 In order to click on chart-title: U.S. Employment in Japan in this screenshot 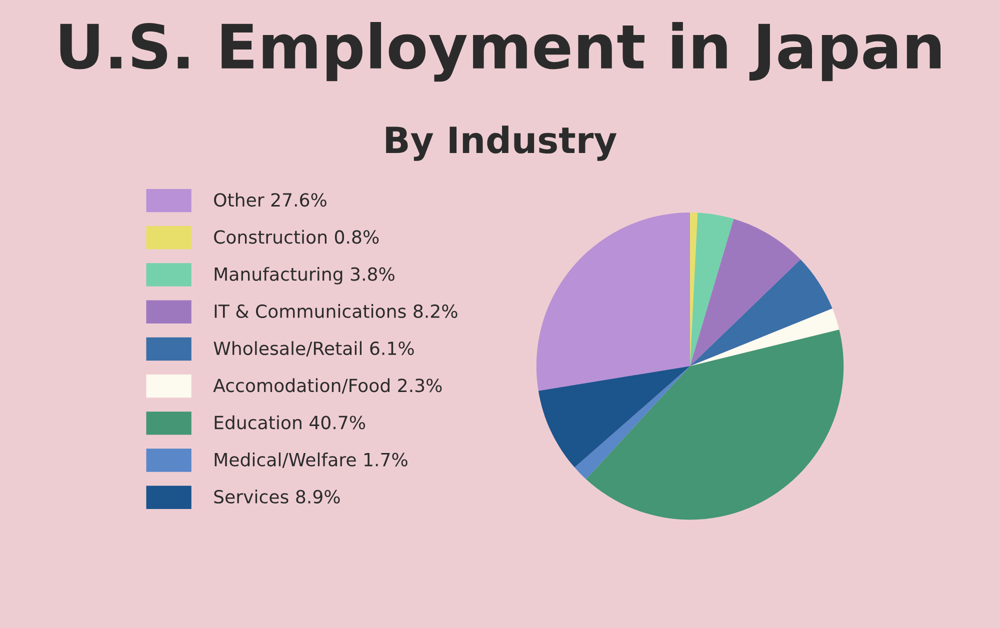, I will do `click(500, 52)`.